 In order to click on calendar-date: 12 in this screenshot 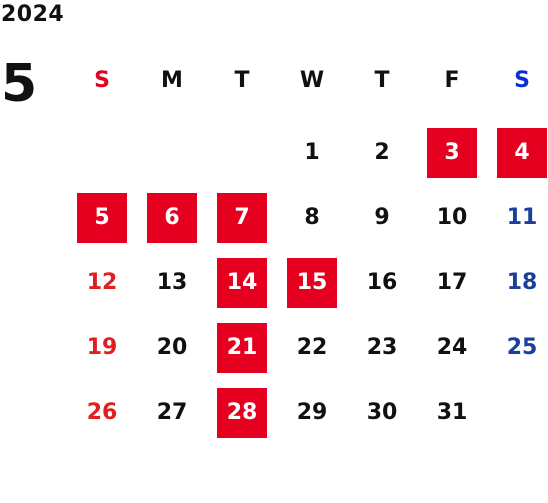, I will do `click(102, 282)`.